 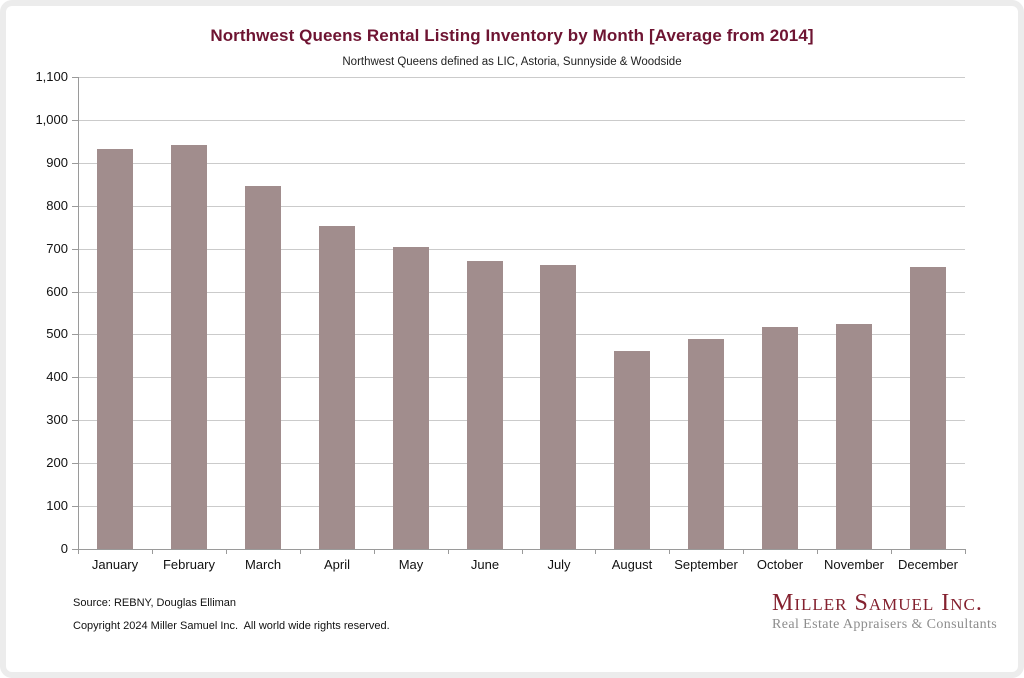 I want to click on bar-august, so click(x=632, y=450).